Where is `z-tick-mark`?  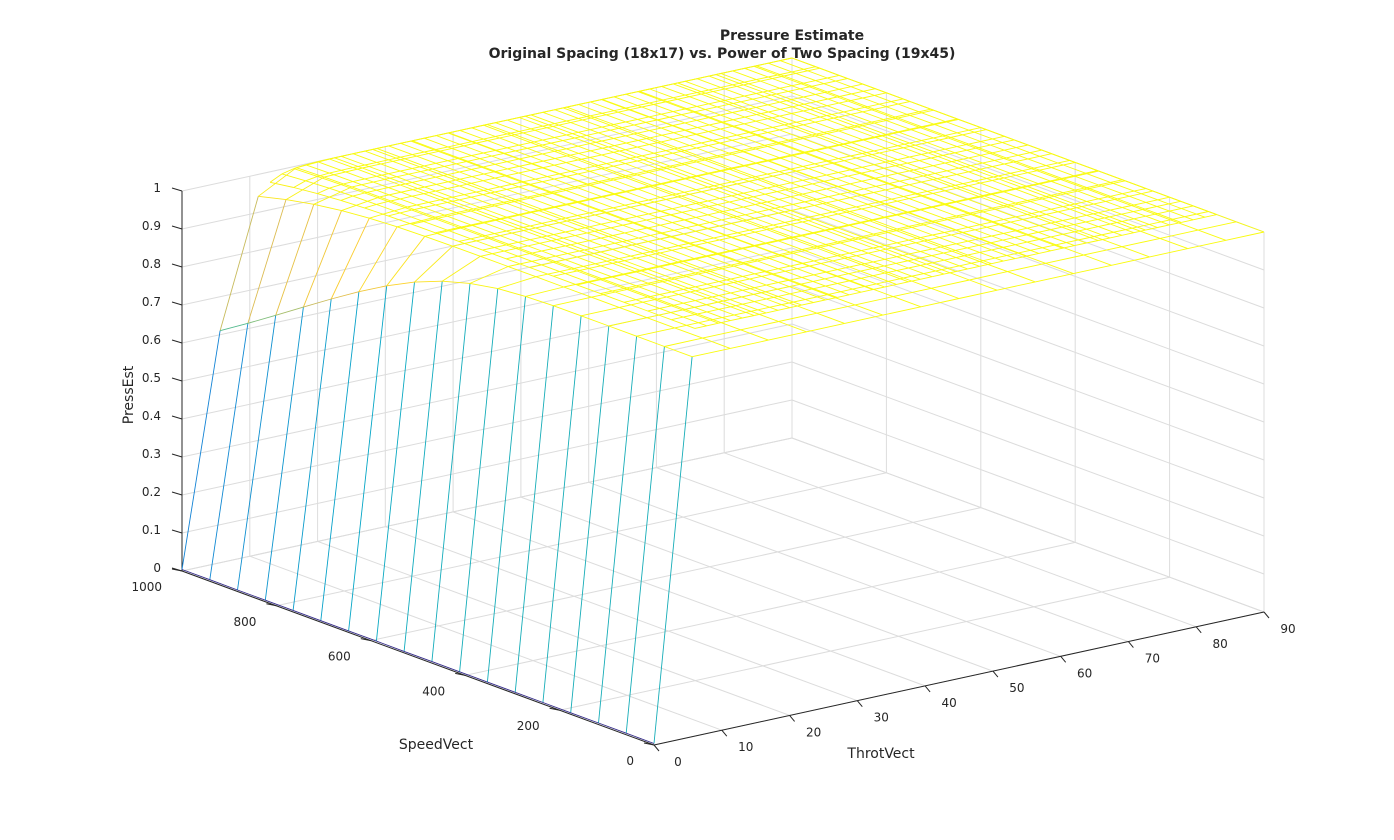
z-tick-mark is located at coordinates (177, 227).